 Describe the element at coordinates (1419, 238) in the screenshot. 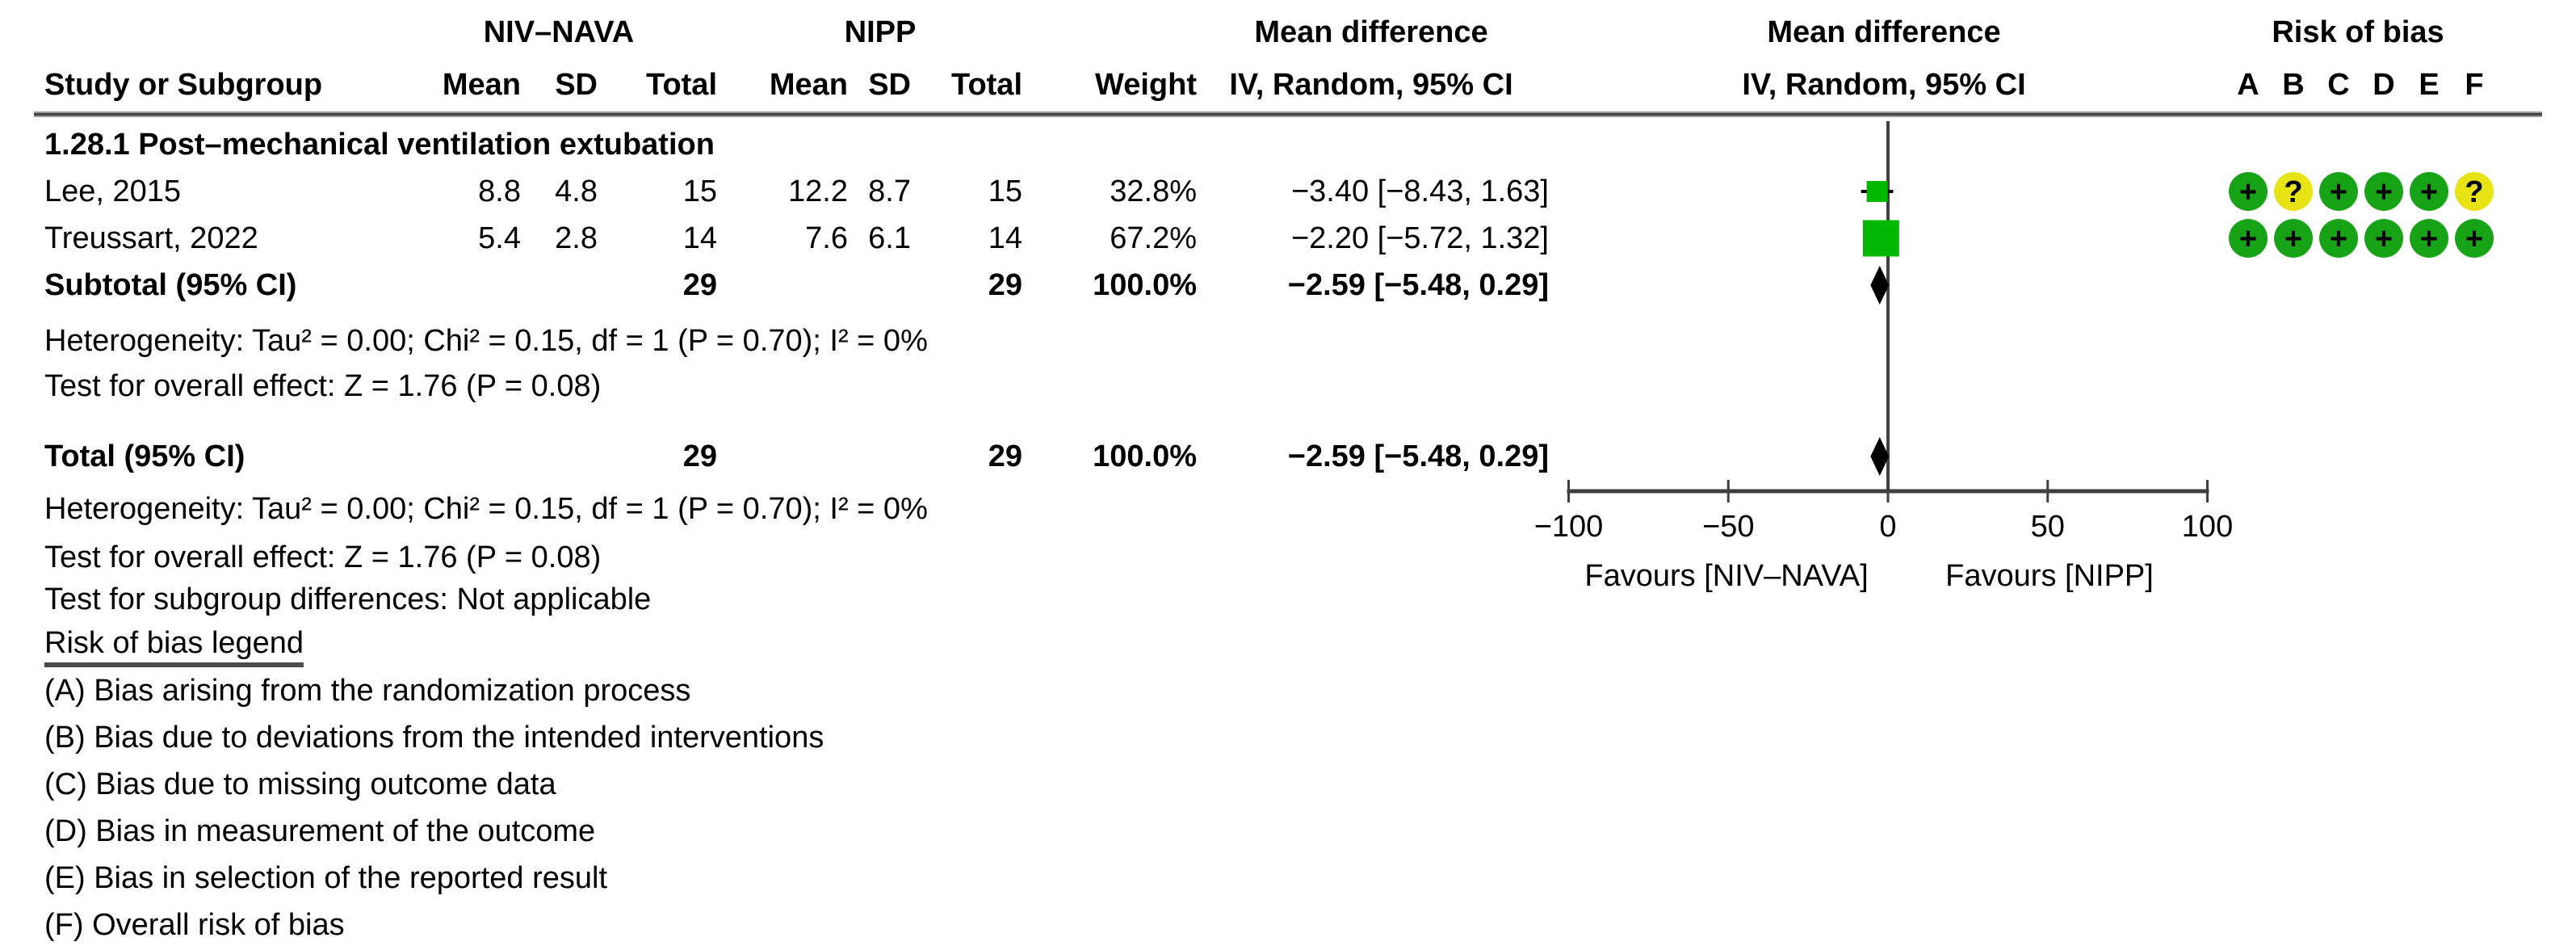

I see `study-md-ci: −2.20 [−5.72, 1.32]` at that location.